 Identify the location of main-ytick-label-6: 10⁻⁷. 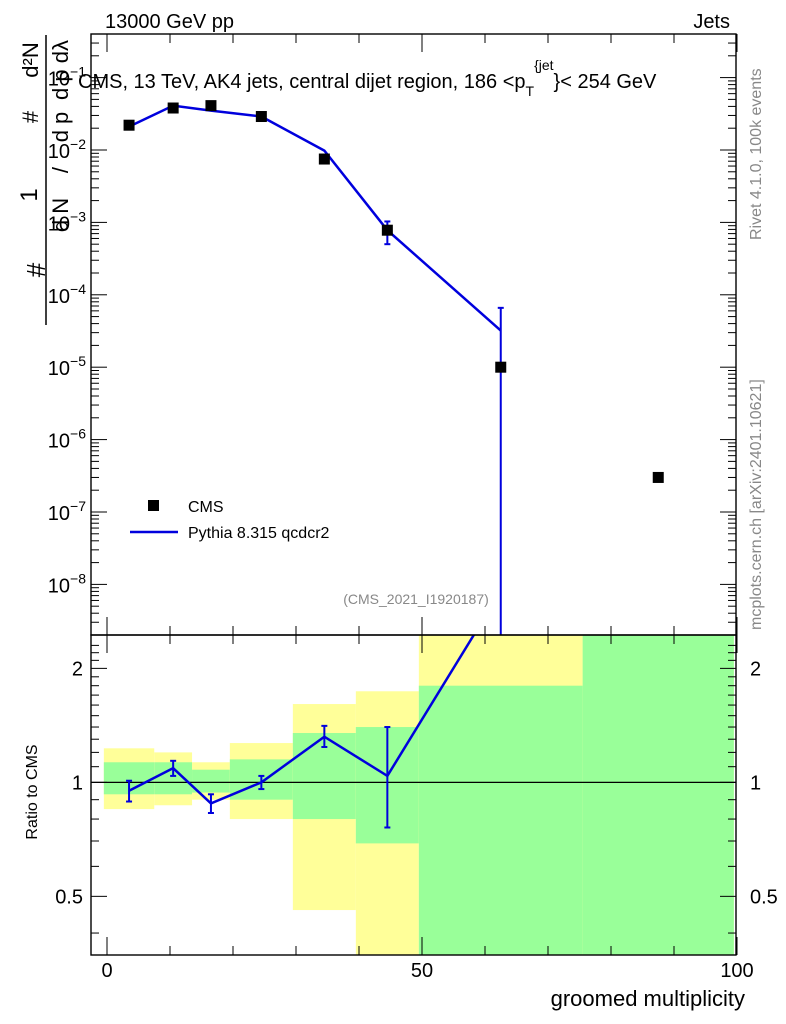
(67, 511).